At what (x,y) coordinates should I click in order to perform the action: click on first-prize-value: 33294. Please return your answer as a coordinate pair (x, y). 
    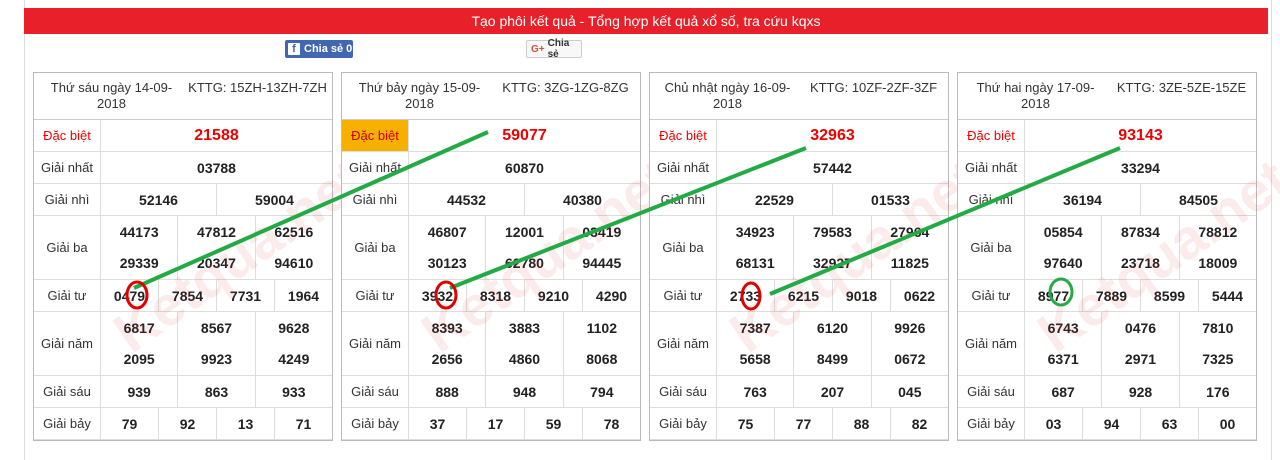
    Looking at the image, I should click on (1140, 167).